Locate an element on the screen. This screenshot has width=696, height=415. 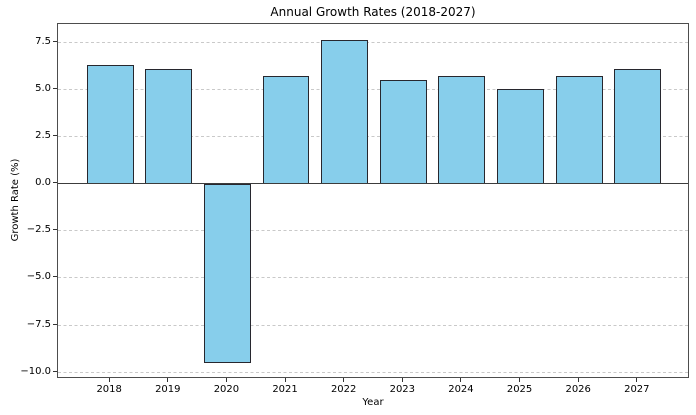
y-tick-label: −7.5 is located at coordinates (38, 324).